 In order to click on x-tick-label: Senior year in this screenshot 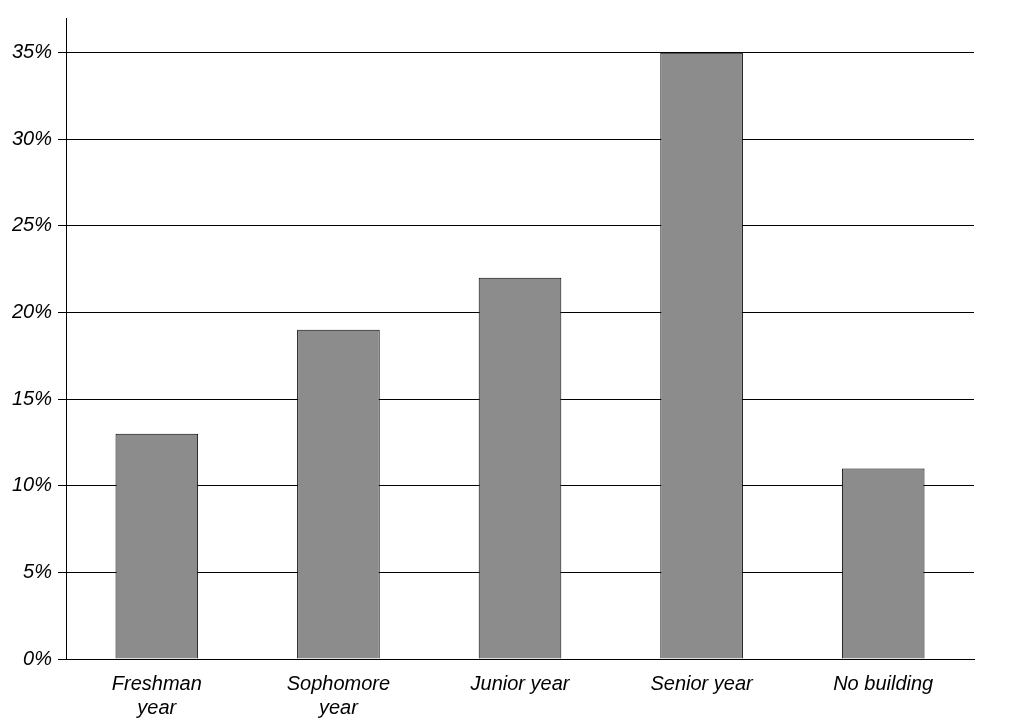, I will do `click(702, 682)`.